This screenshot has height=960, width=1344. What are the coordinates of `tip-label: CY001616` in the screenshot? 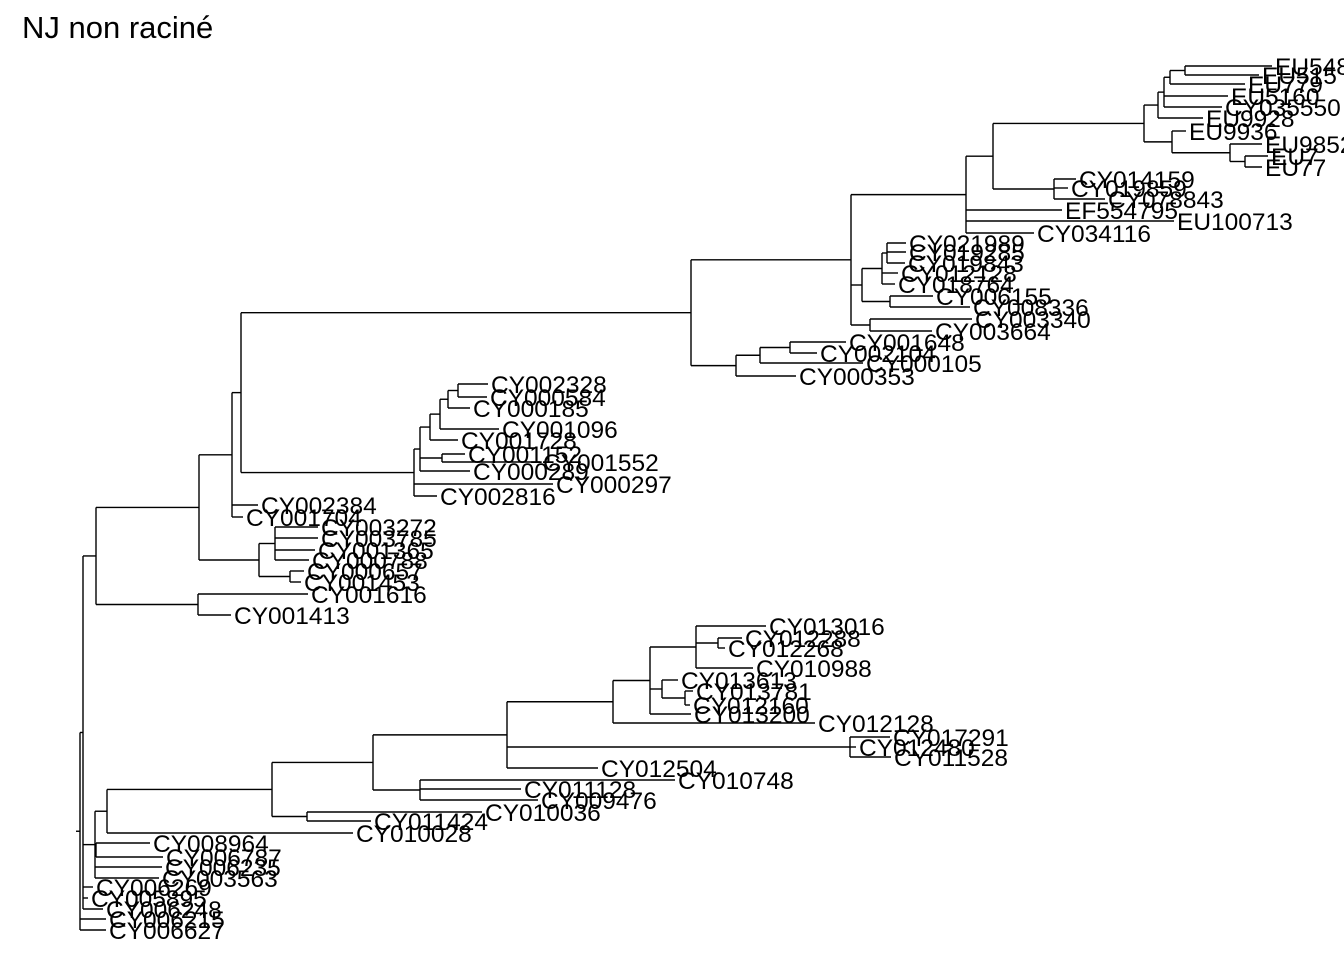 It's located at (369, 595).